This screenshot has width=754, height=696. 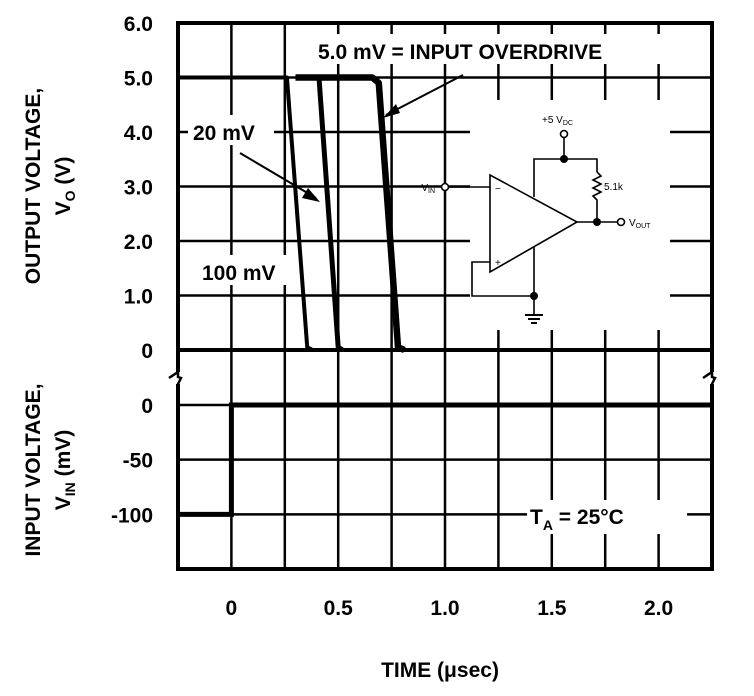 I want to click on x-tick-label: 0.5, so click(x=339, y=608).